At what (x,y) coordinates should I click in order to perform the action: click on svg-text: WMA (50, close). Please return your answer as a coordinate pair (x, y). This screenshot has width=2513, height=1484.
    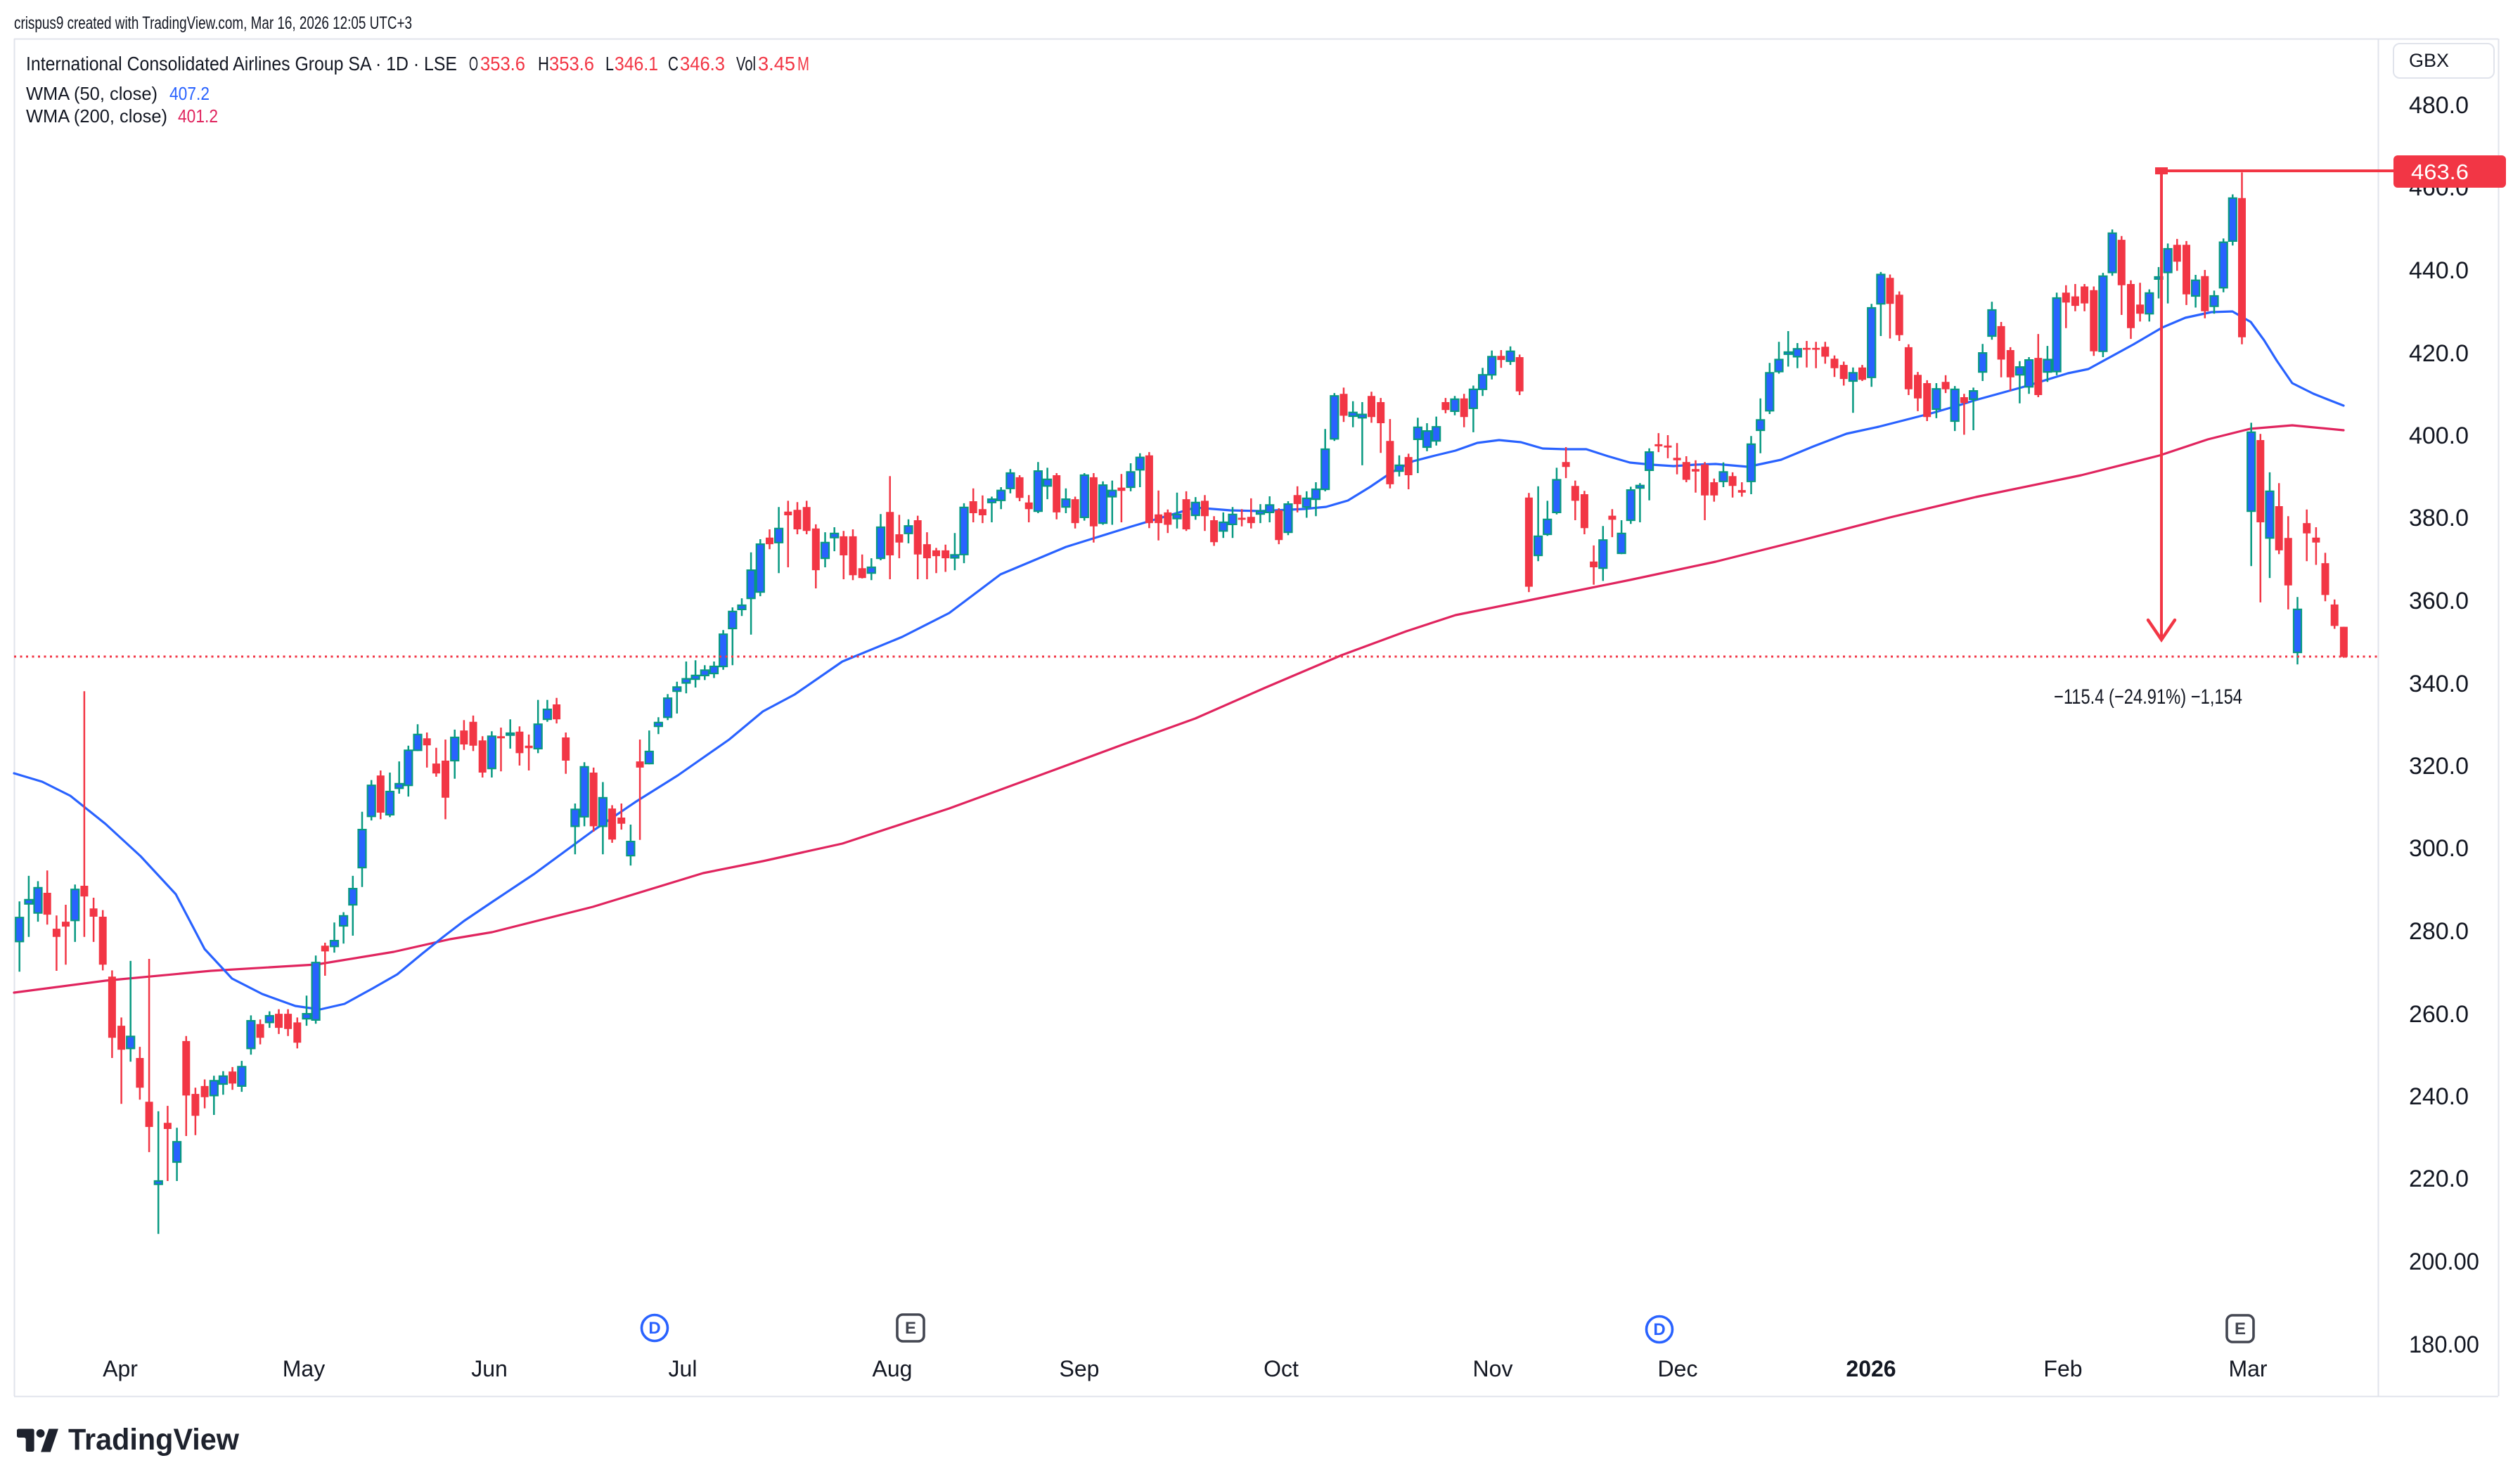
    Looking at the image, I should click on (92, 93).